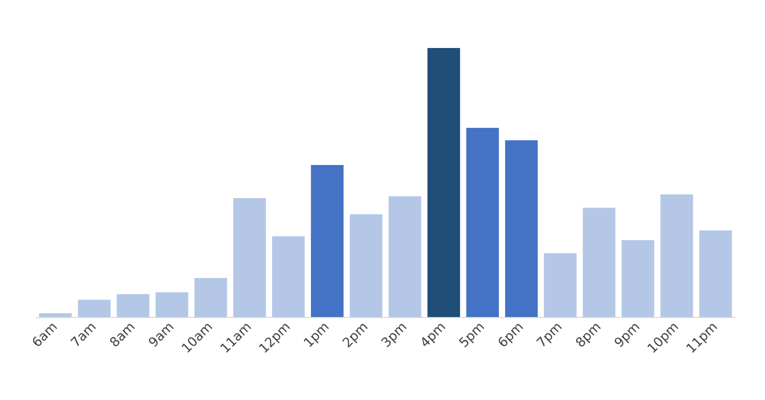 The image size is (765, 400). I want to click on x-tick-label: 7am, so click(84, 335).